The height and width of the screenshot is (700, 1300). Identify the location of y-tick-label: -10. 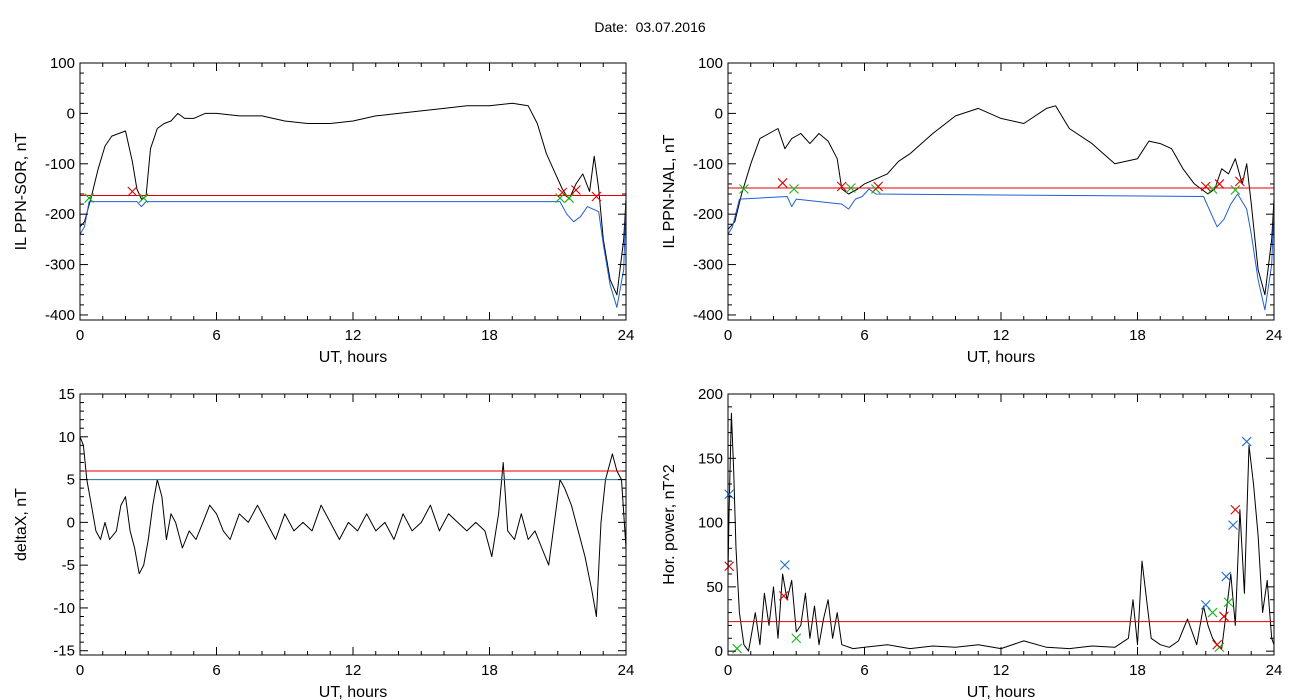
(64, 608).